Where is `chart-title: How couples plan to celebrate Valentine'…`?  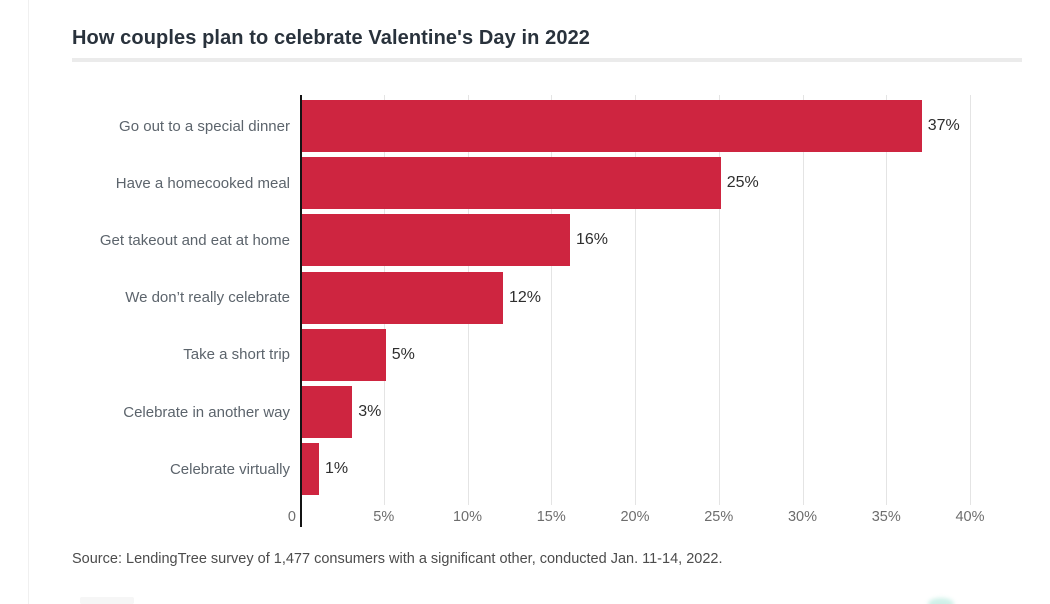
chart-title: How couples plan to celebrate Valentine'… is located at coordinates (331, 38).